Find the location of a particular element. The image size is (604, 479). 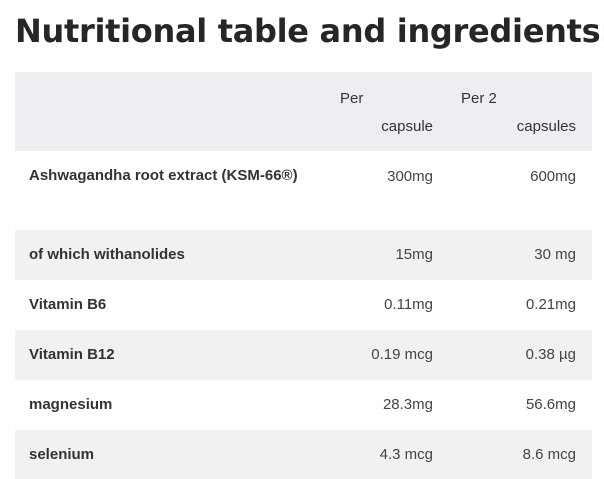

per-2-capsules-value: 30 mg is located at coordinates (555, 254).